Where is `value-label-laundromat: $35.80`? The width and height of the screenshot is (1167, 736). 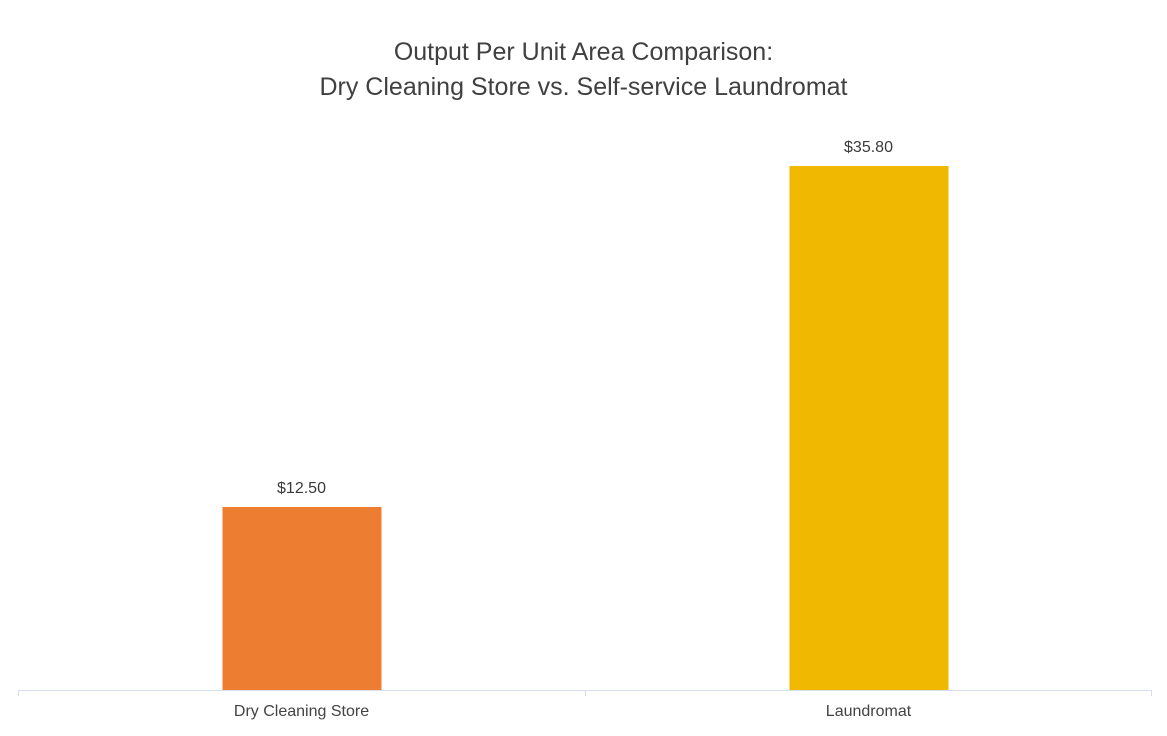 value-label-laundromat: $35.80 is located at coordinates (868, 148).